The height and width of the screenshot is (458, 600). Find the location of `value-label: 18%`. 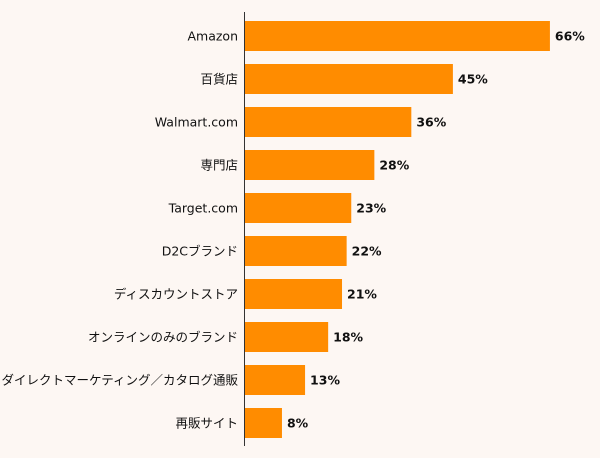

value-label: 18% is located at coordinates (348, 337).